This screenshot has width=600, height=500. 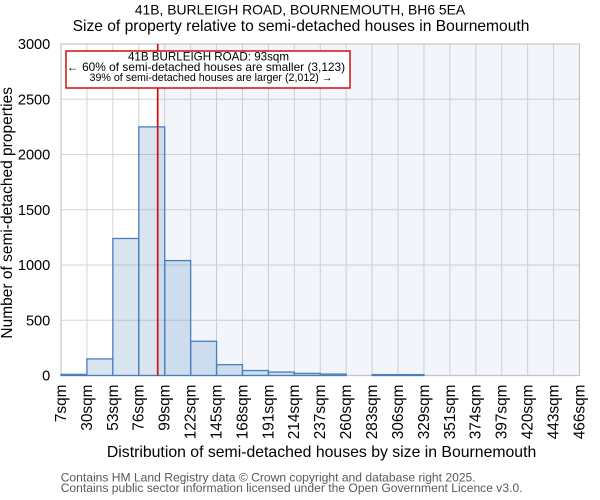 What do you see at coordinates (476, 412) in the screenshot?
I see `svg-text: 374sqm` at bounding box center [476, 412].